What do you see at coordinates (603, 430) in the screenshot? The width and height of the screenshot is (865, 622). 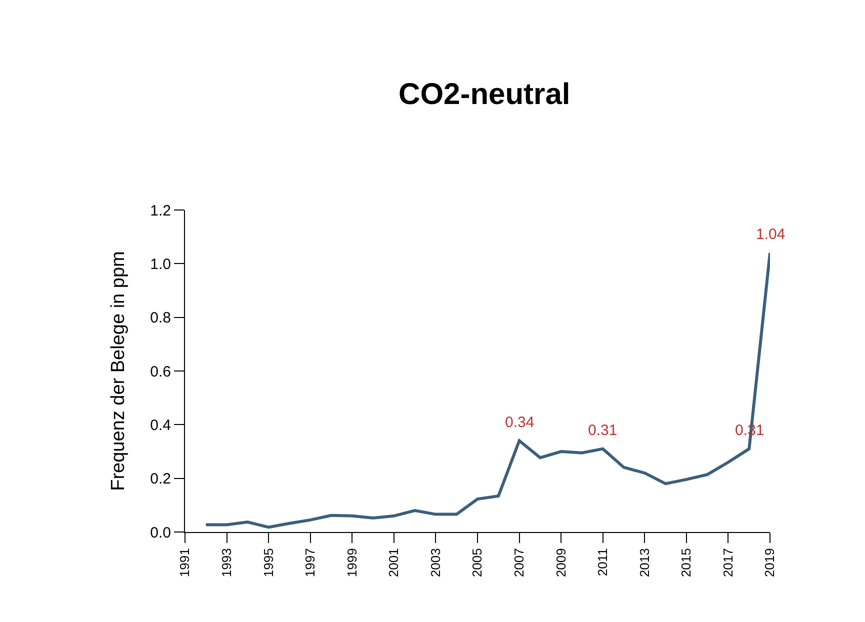 I see `annotation: 0.31` at bounding box center [603, 430].